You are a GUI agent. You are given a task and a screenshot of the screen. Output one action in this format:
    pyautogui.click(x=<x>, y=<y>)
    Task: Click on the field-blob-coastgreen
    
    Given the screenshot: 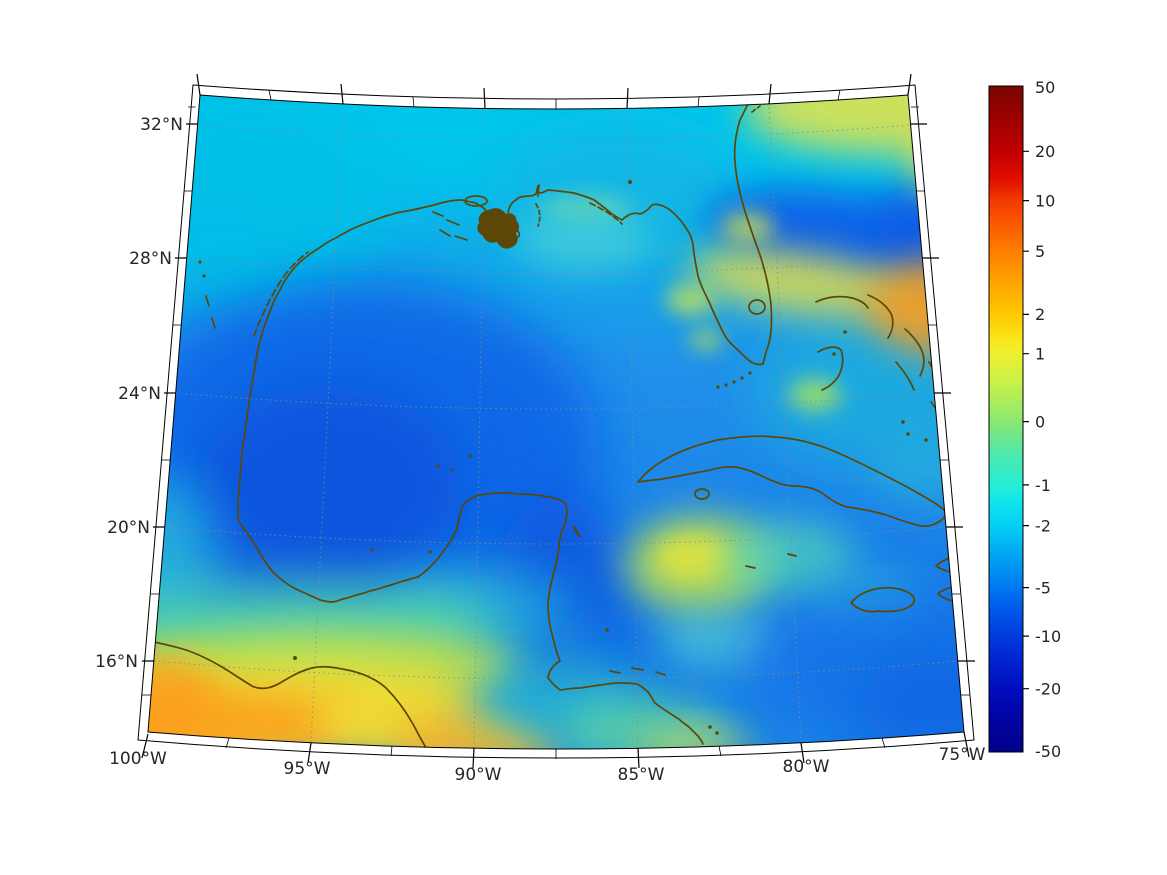 What is the action you would take?
    pyautogui.click(x=585, y=207)
    